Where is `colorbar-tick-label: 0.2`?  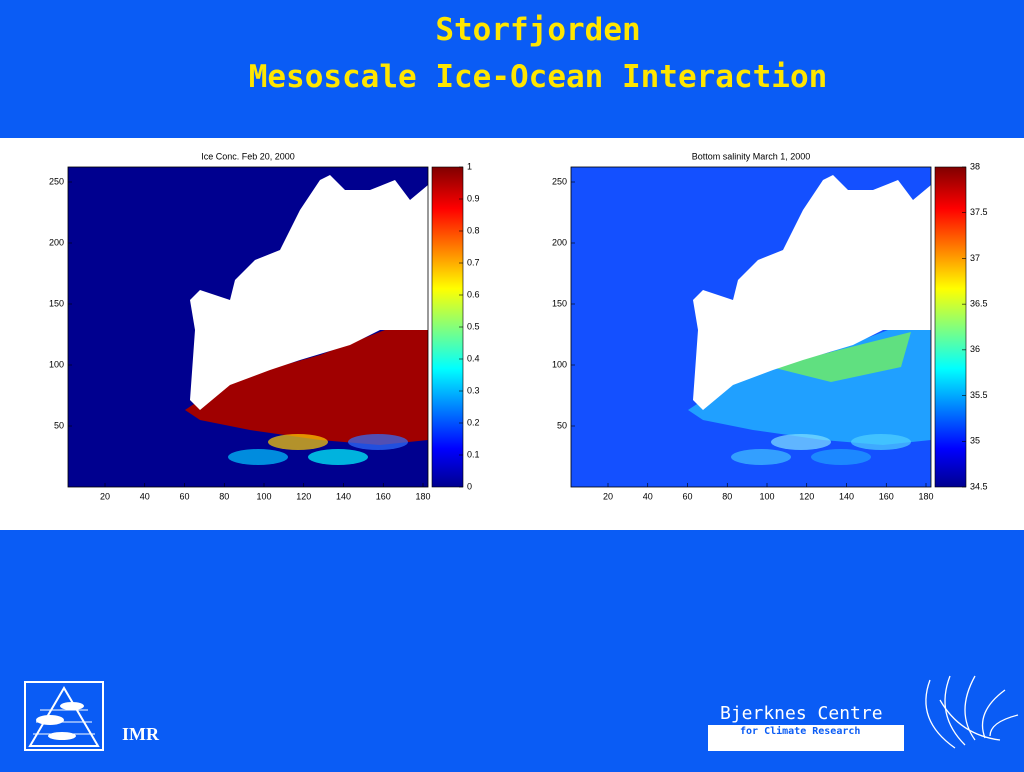 colorbar-tick-label: 0.2 is located at coordinates (473, 422).